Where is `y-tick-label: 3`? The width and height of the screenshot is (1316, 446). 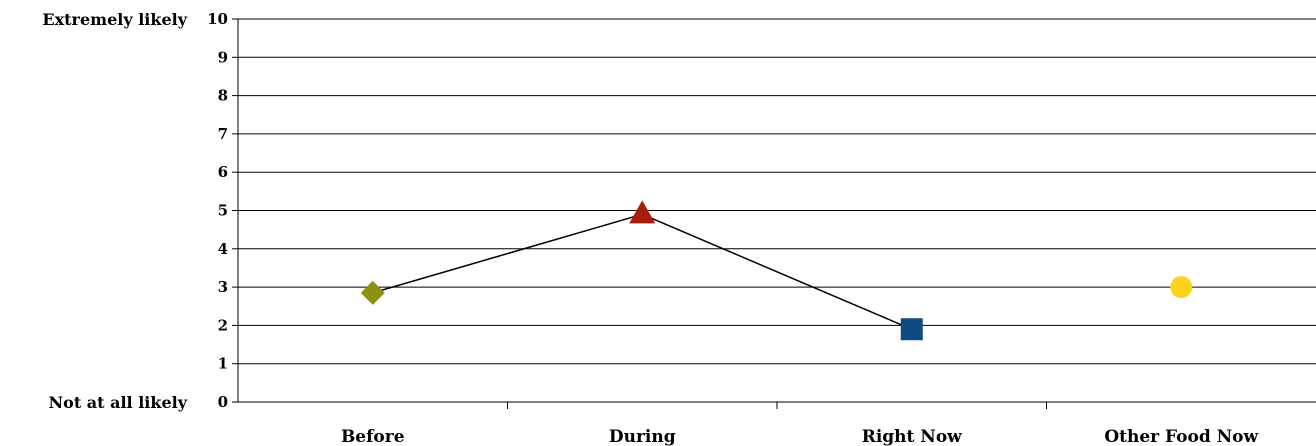 y-tick-label: 3 is located at coordinates (223, 287).